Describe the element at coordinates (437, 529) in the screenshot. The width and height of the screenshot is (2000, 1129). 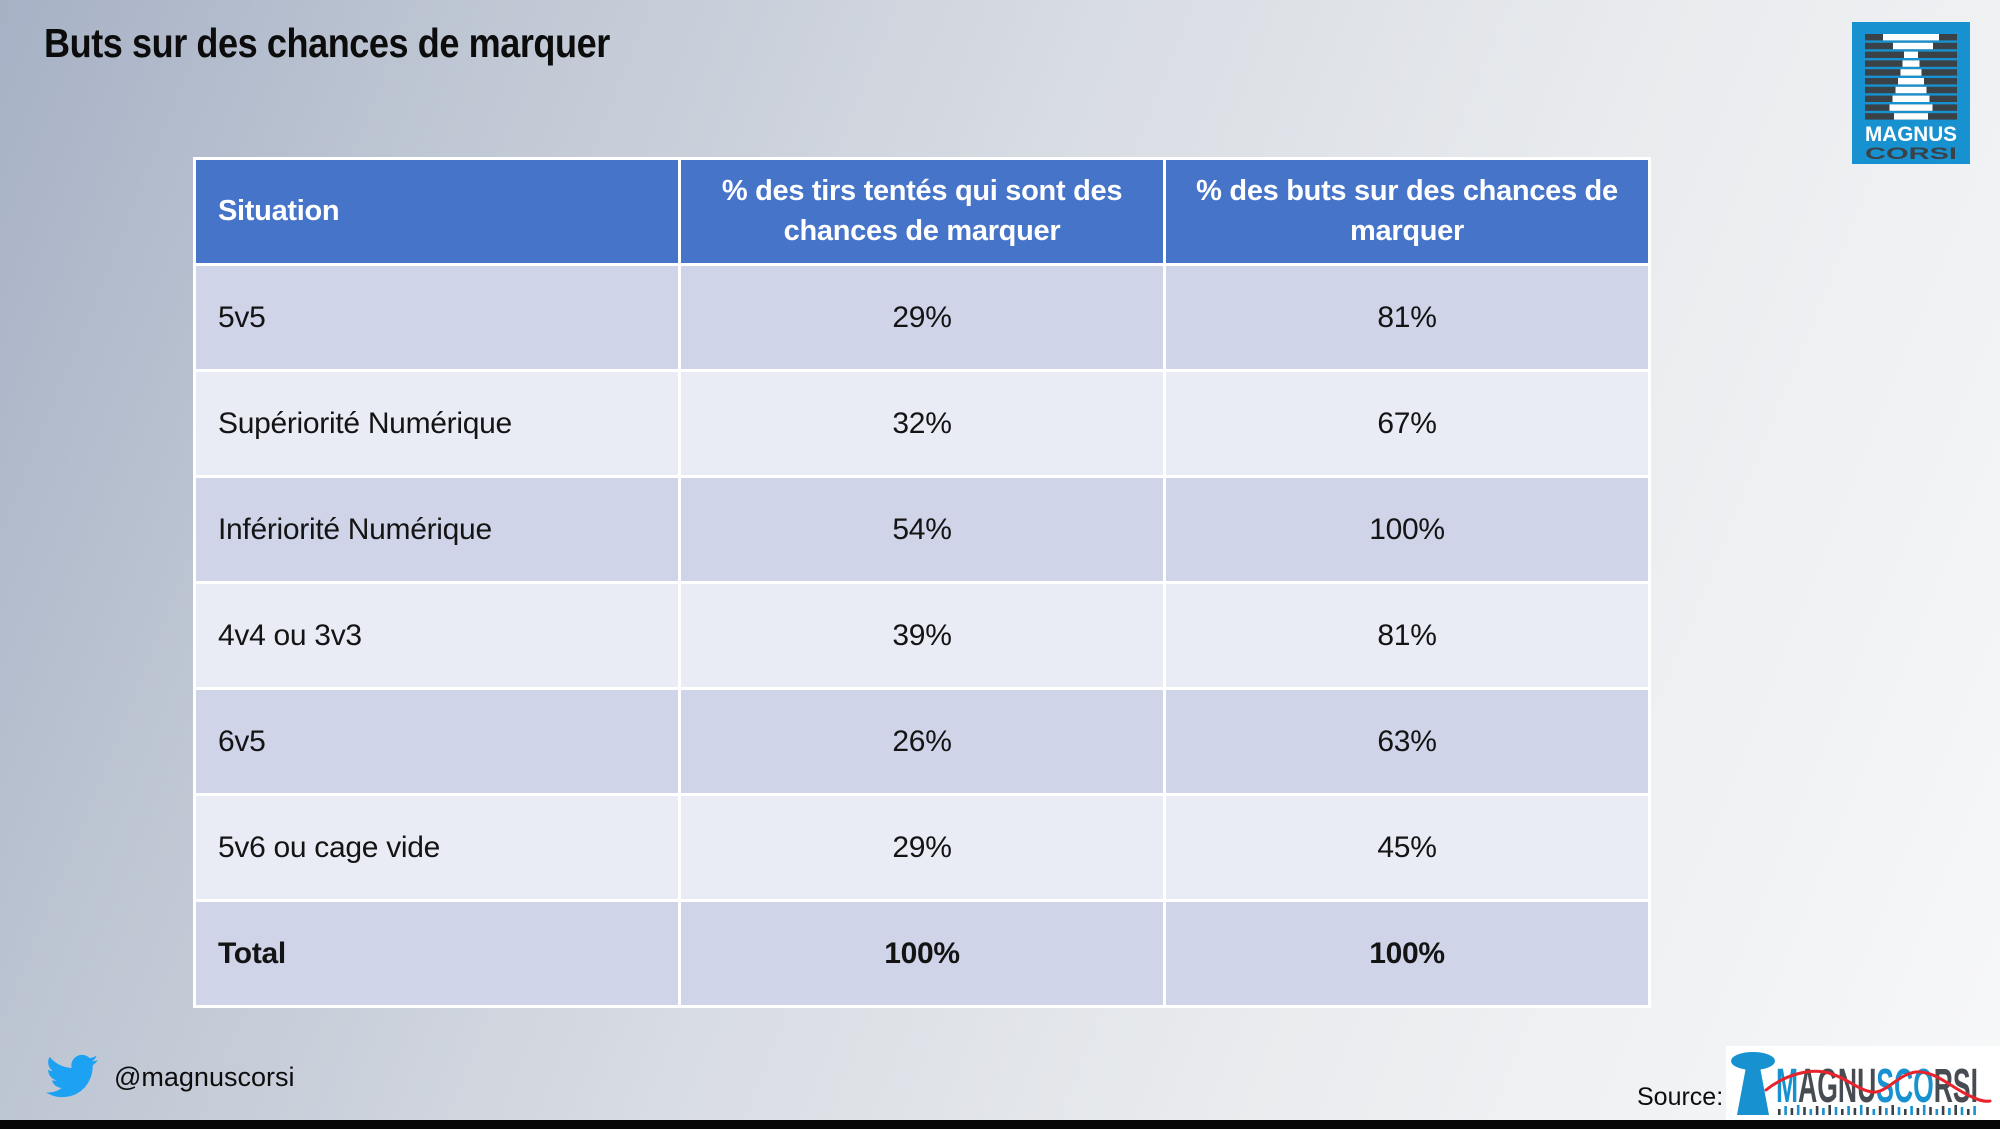
I see `row-label: Infériorité Numérique` at that location.